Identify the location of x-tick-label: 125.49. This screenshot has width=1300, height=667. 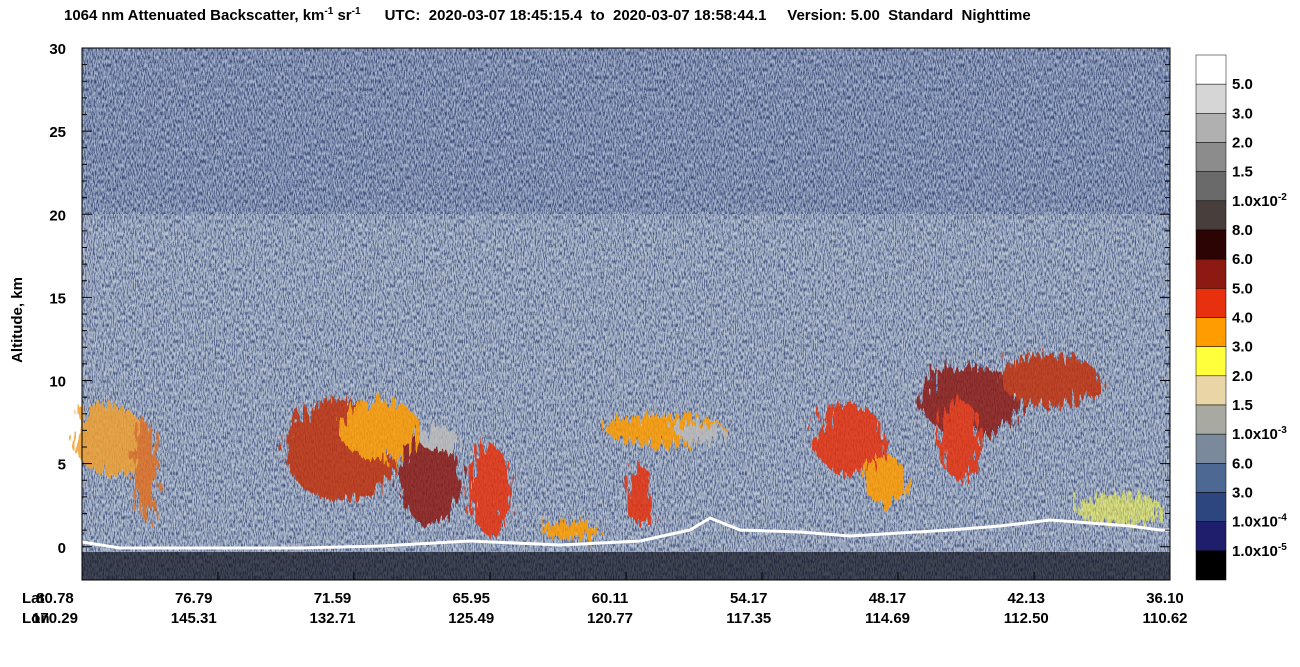
(471, 618).